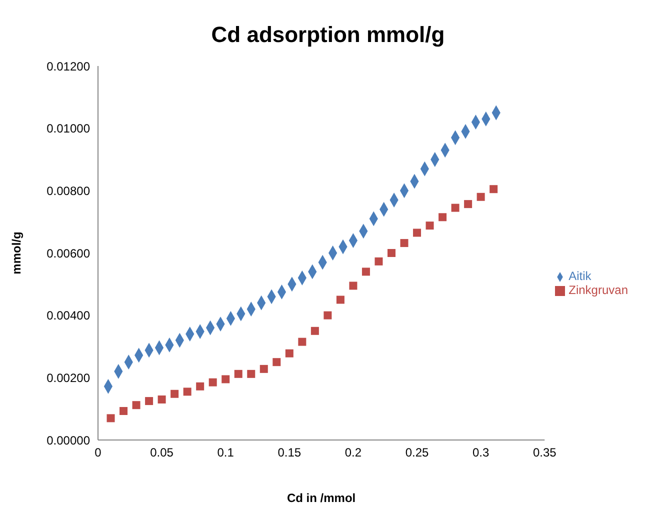  What do you see at coordinates (68, 440) in the screenshot?
I see `y-tick-label: 0.00000` at bounding box center [68, 440].